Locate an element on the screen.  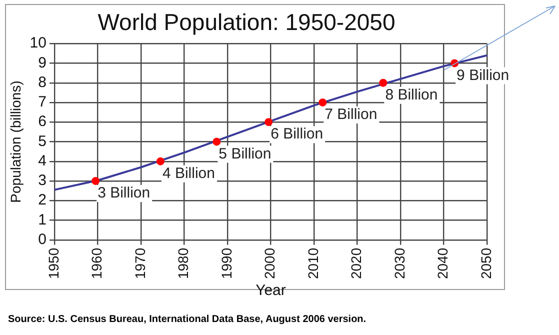
x-tick-label: 1990 is located at coordinates (226, 264).